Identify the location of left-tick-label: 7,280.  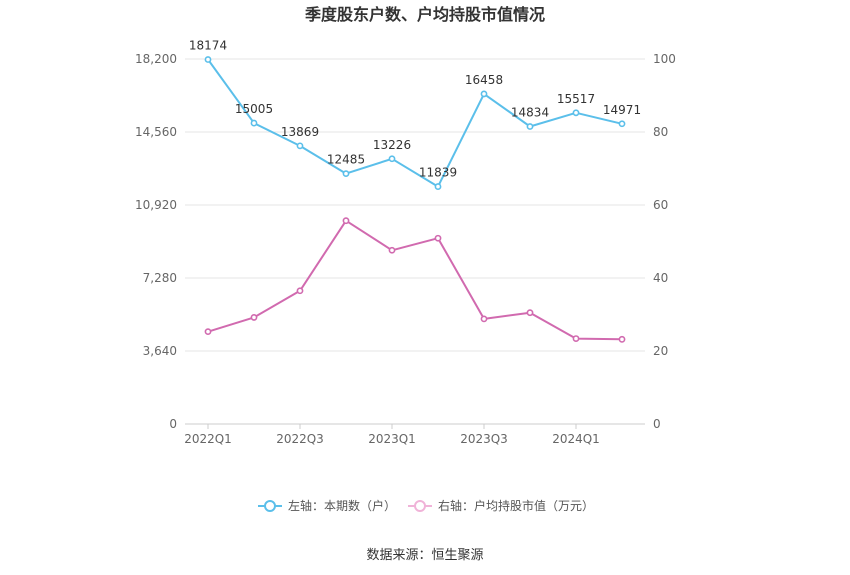
(160, 278).